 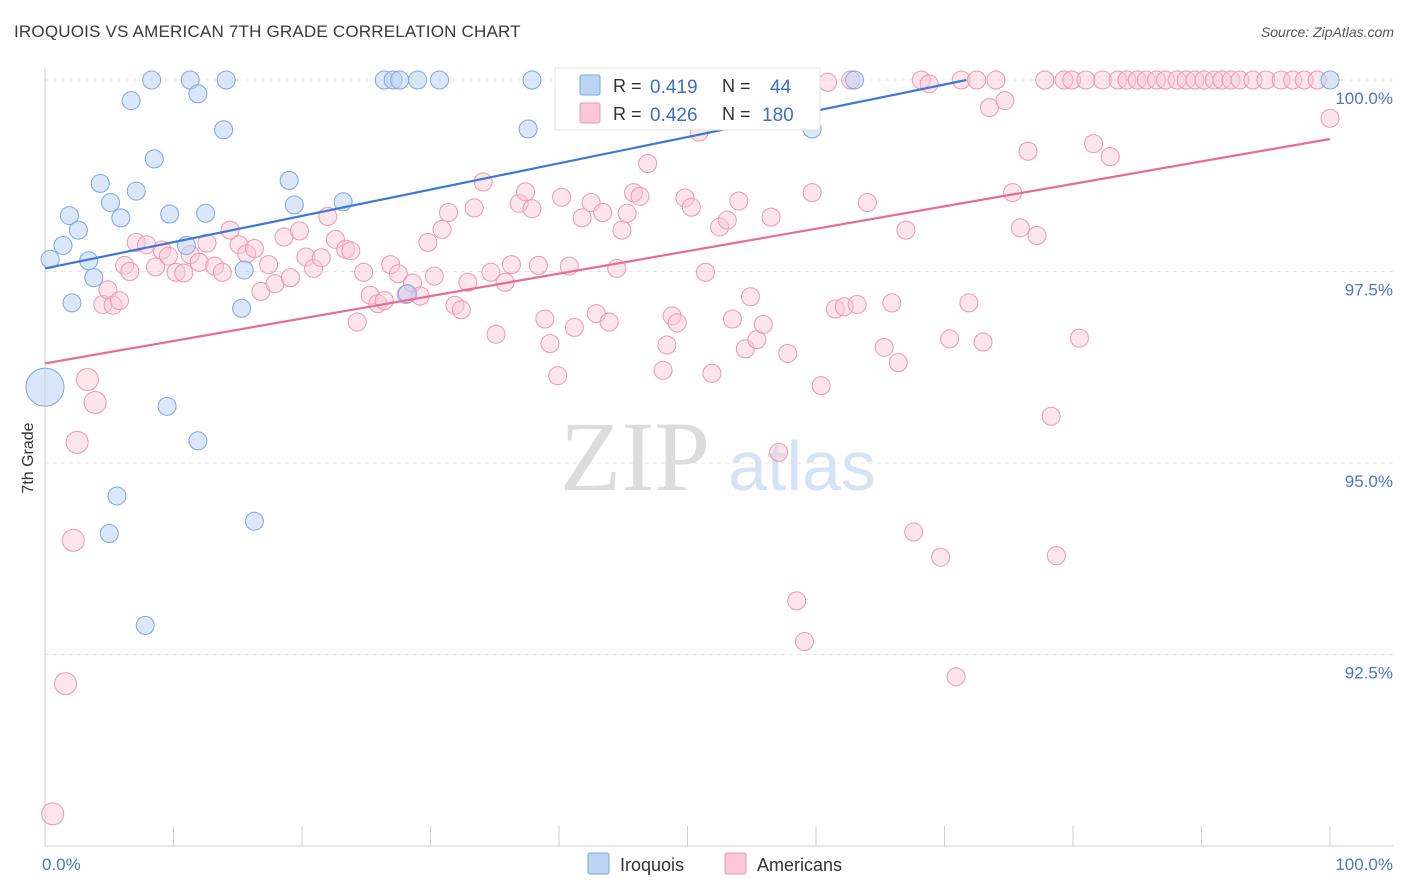 What do you see at coordinates (687, 99) in the screenshot?
I see `stats-legend: R = 0.419 N = 44 R = 0.426 N = 180` at bounding box center [687, 99].